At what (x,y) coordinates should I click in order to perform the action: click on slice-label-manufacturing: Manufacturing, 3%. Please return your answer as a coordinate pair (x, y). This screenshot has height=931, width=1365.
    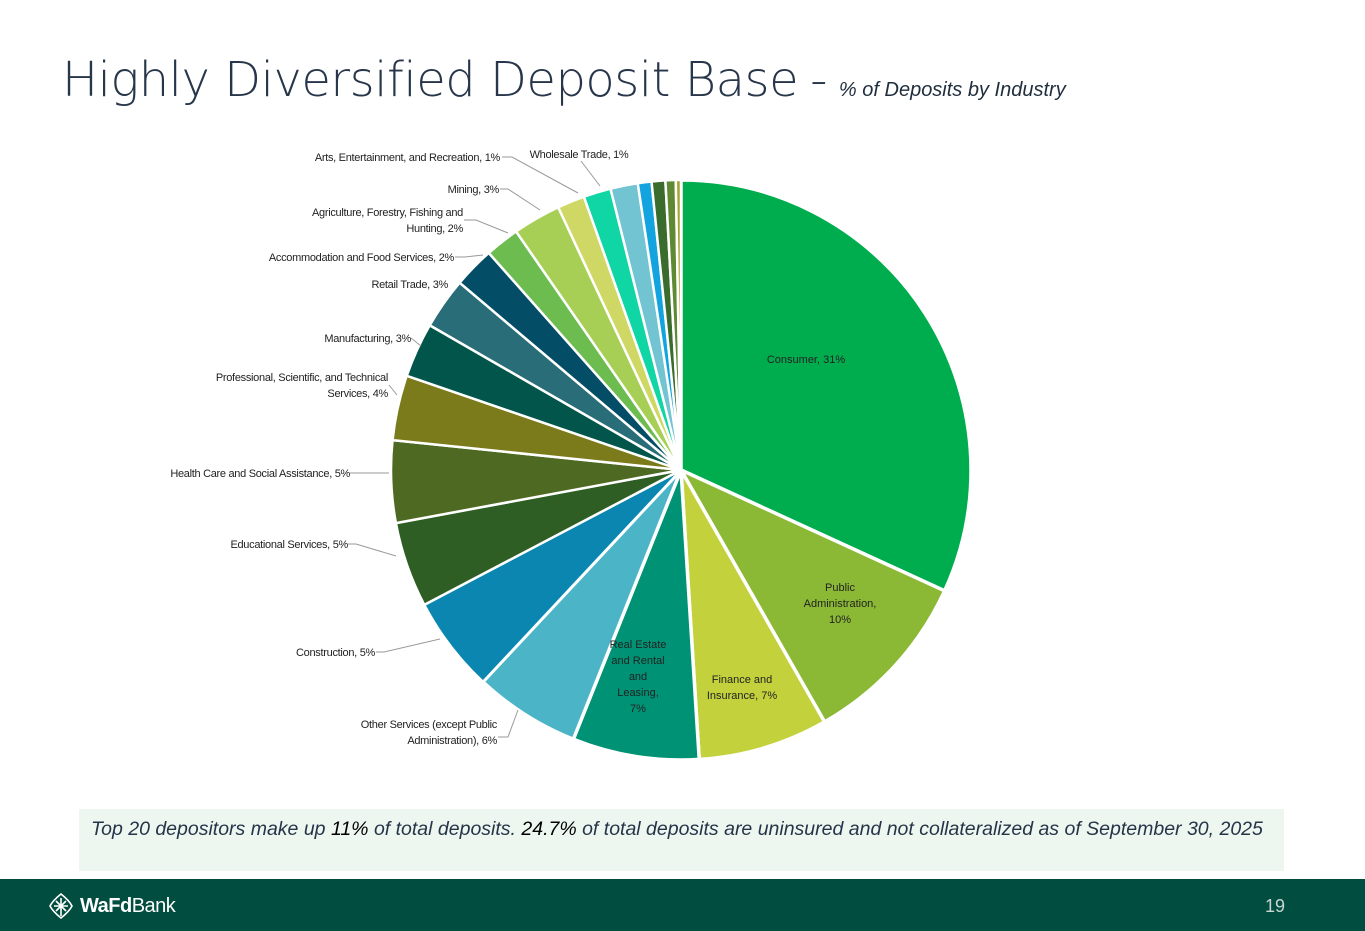
    Looking at the image, I should click on (367, 339).